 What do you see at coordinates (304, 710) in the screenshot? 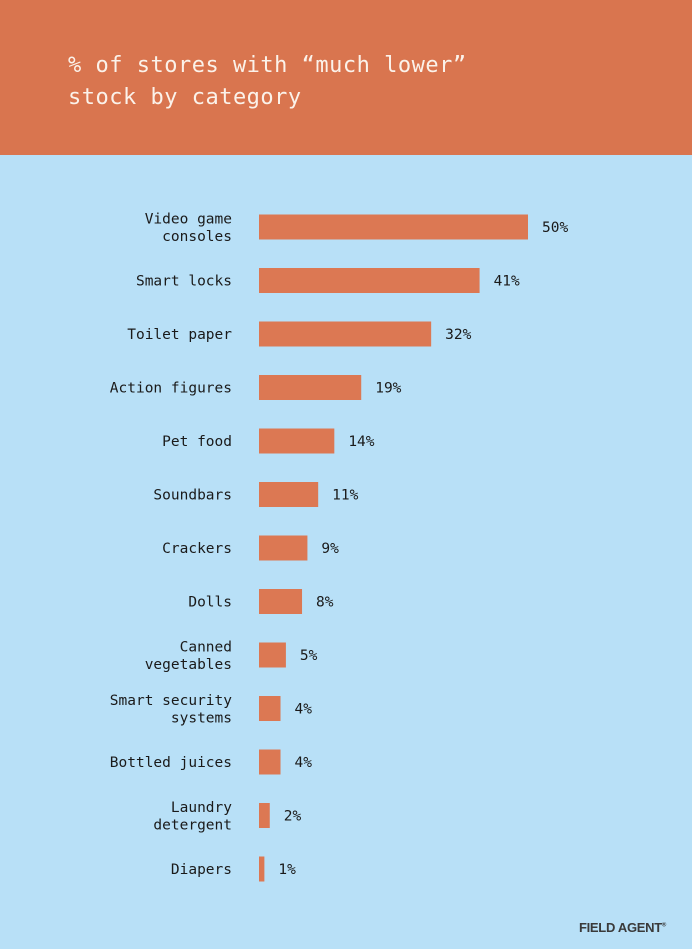
I see `value-label-9: 4%` at bounding box center [304, 710].